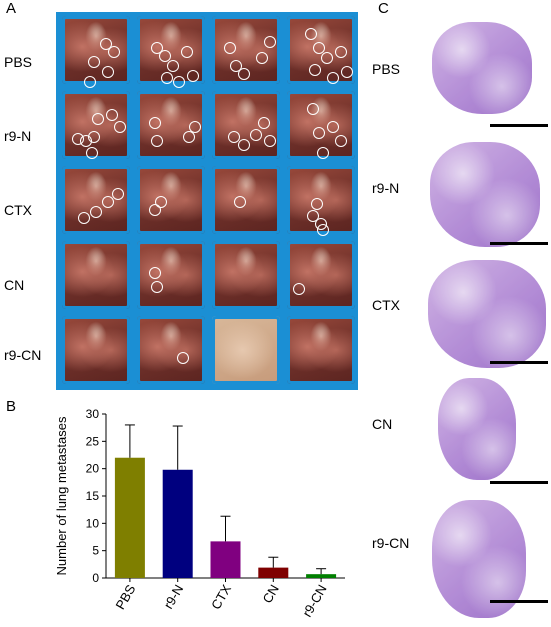 This screenshot has height=627, width=551. I want to click on row-label-cn: CN, so click(14, 285).